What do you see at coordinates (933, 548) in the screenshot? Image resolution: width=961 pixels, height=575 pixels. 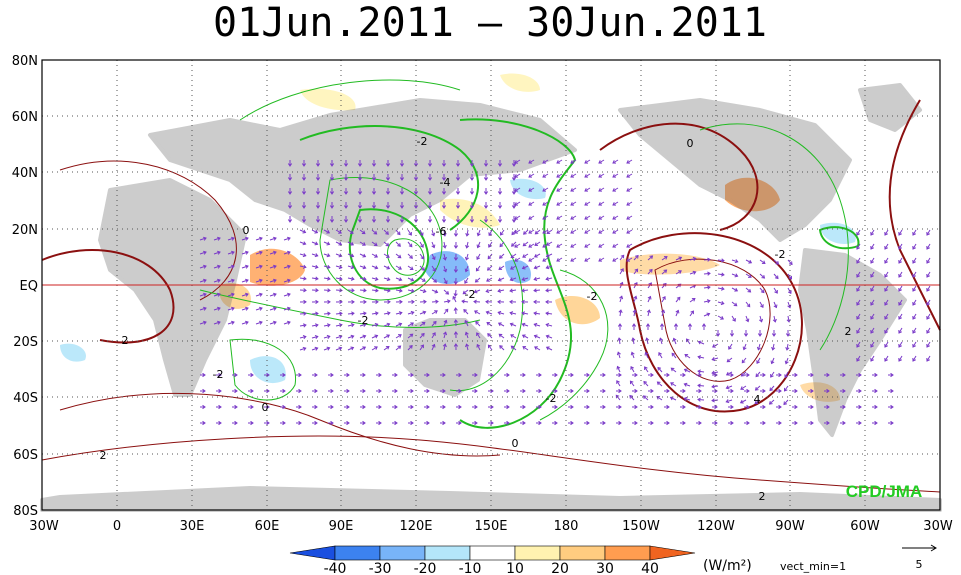 I see `reference-arrowhead` at bounding box center [933, 548].